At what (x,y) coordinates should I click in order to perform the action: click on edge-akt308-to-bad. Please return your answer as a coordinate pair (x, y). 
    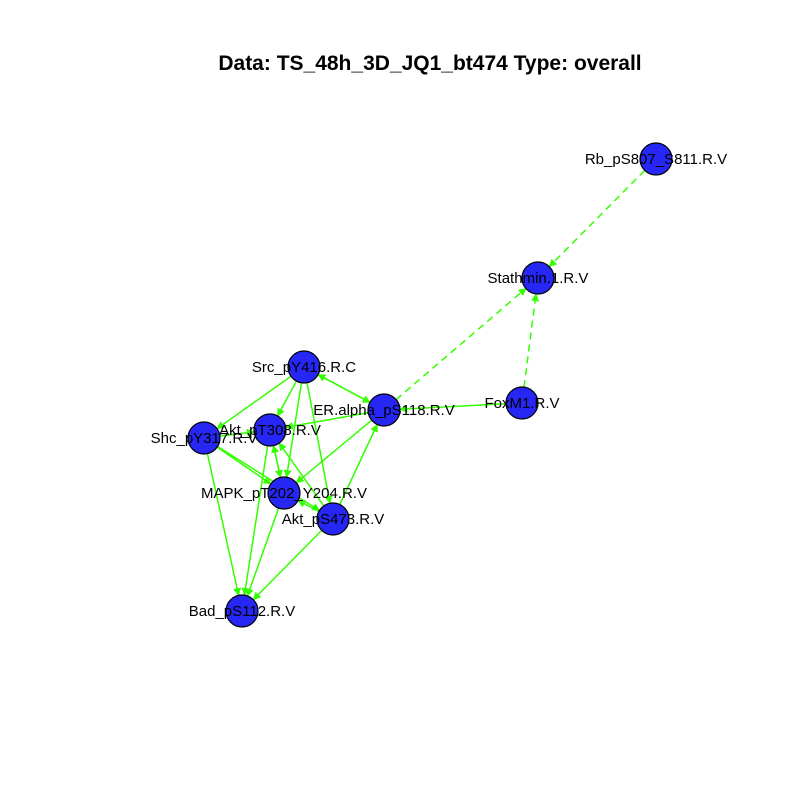
    Looking at the image, I should click on (255, 520).